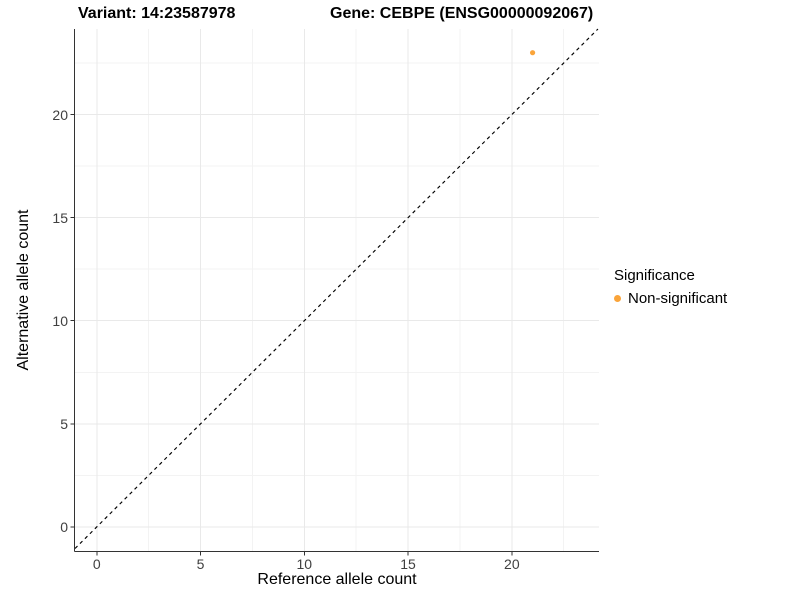 The height and width of the screenshot is (600, 800). Describe the element at coordinates (157, 13) in the screenshot. I see `plot-title-variant: Variant: 14:23587978` at that location.